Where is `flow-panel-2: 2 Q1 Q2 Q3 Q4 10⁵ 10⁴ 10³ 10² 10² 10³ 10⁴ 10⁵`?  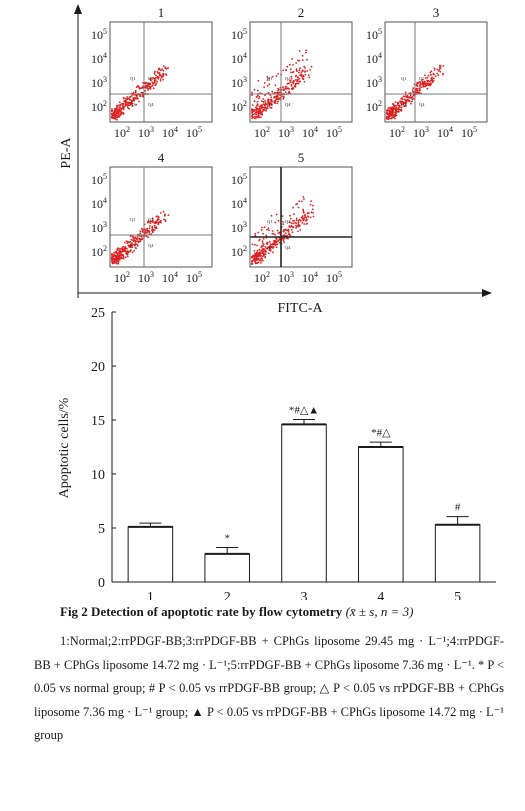
flow-panel-2: 2 Q1 Q2 Q3 Q4 10⁵ 10⁴ 10³ 10² 10² 10³ 10⁴ 10⁵ is located at coordinates (292, 72).